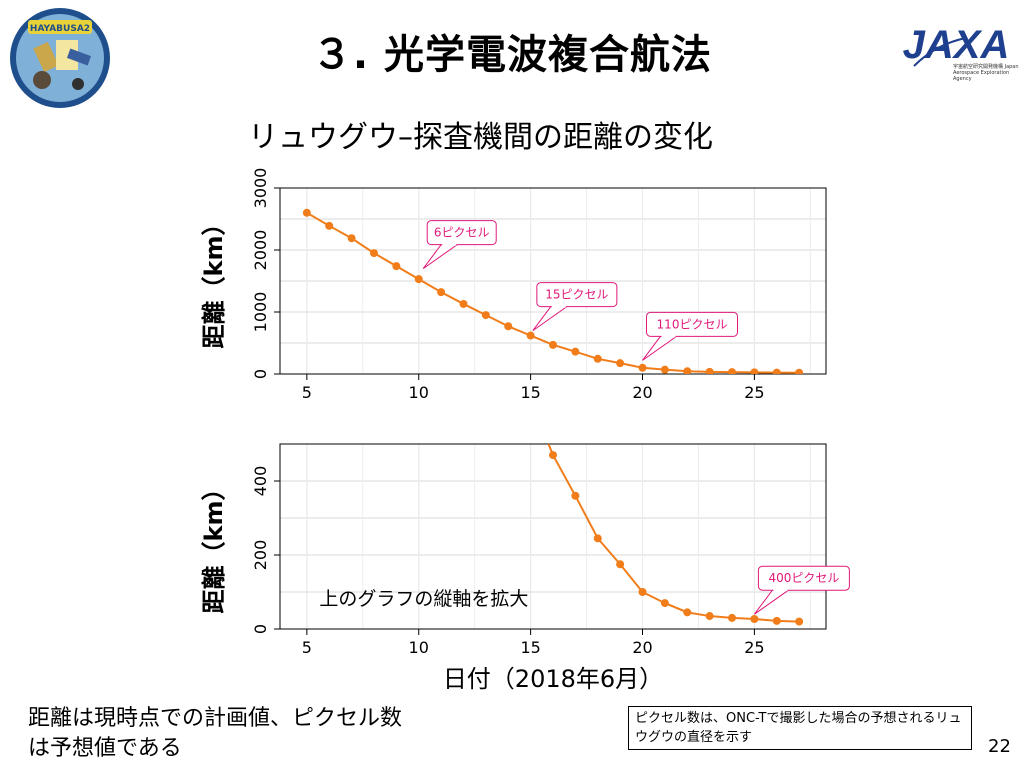  I want to click on note-left: 距離は現時点での計画値、ピクセル数は予想値である, so click(215, 733).